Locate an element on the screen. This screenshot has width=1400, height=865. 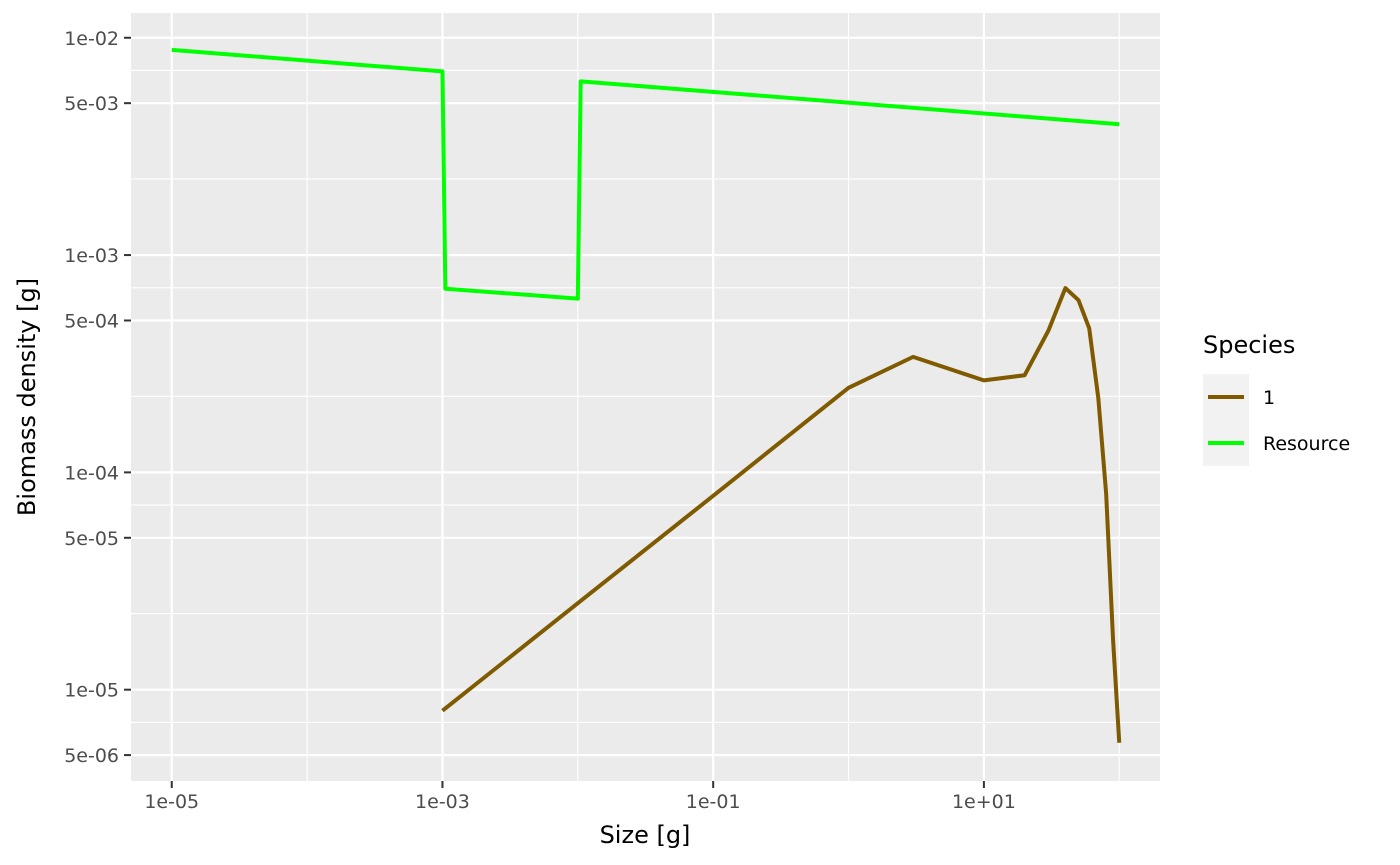
y-axis: 1e-02 5e-03 1e-03 5e-04 1e-04 5e-05 1e-05 5e-06 is located at coordinates (97, 397).